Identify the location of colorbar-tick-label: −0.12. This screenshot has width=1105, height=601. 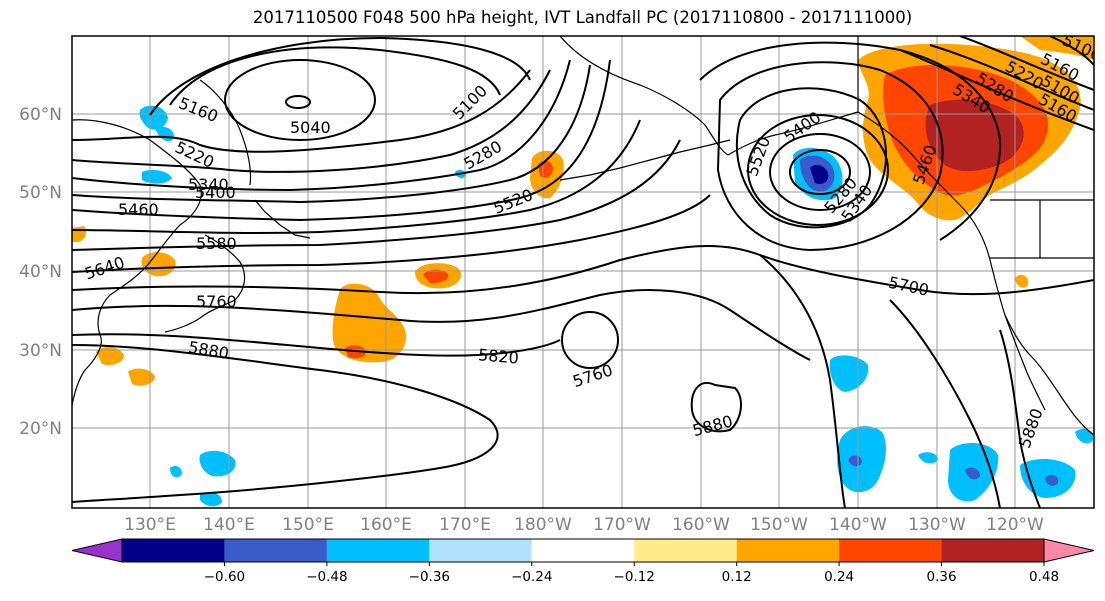
(634, 577).